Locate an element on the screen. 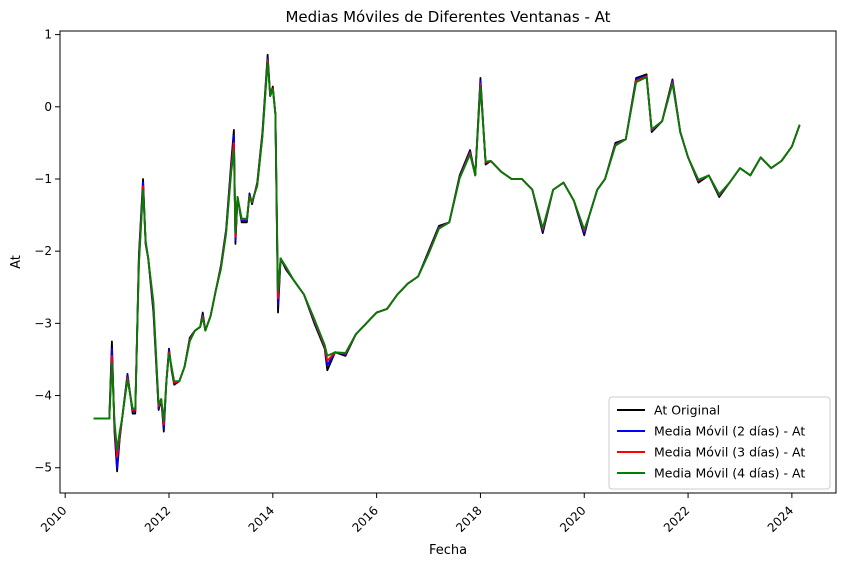 The image size is (844, 568). legend-box is located at coordinates (719, 443).